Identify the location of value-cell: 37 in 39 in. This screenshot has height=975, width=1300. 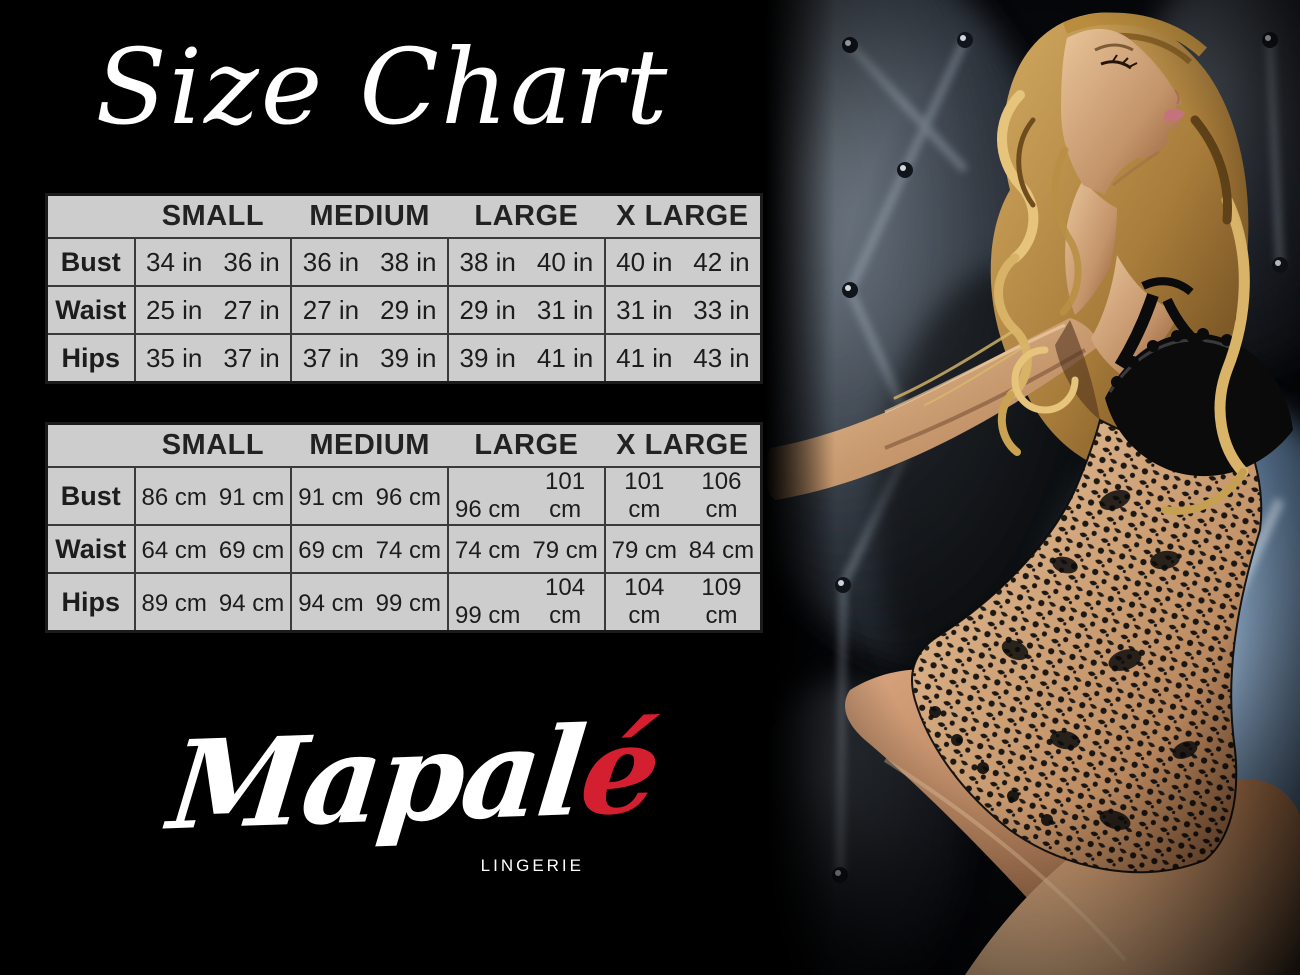
(369, 358).